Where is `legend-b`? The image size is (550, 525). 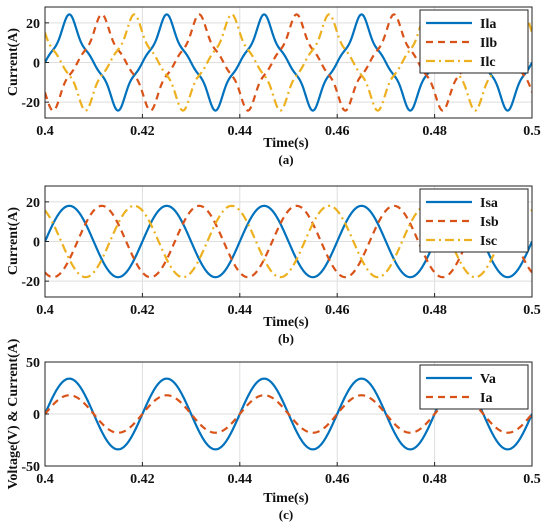 legend-b is located at coordinates (474, 220).